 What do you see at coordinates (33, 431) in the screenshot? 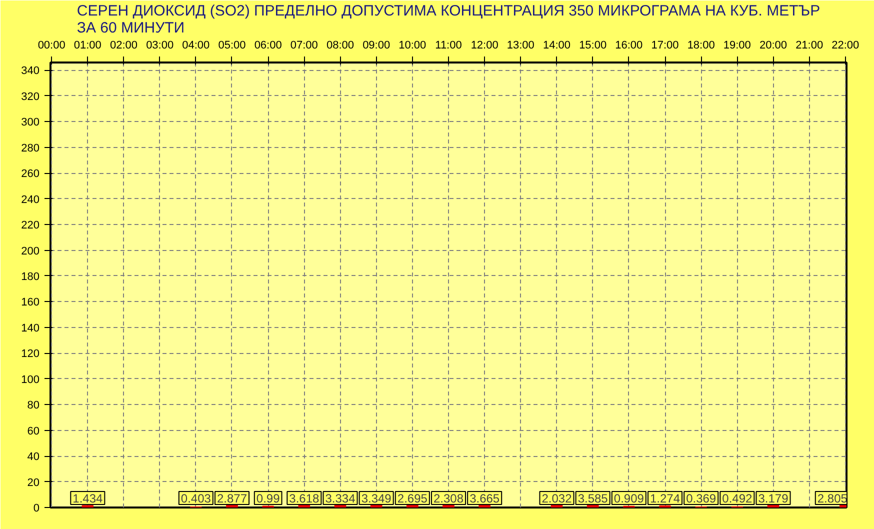
I see `y-tick-label: 60` at bounding box center [33, 431].